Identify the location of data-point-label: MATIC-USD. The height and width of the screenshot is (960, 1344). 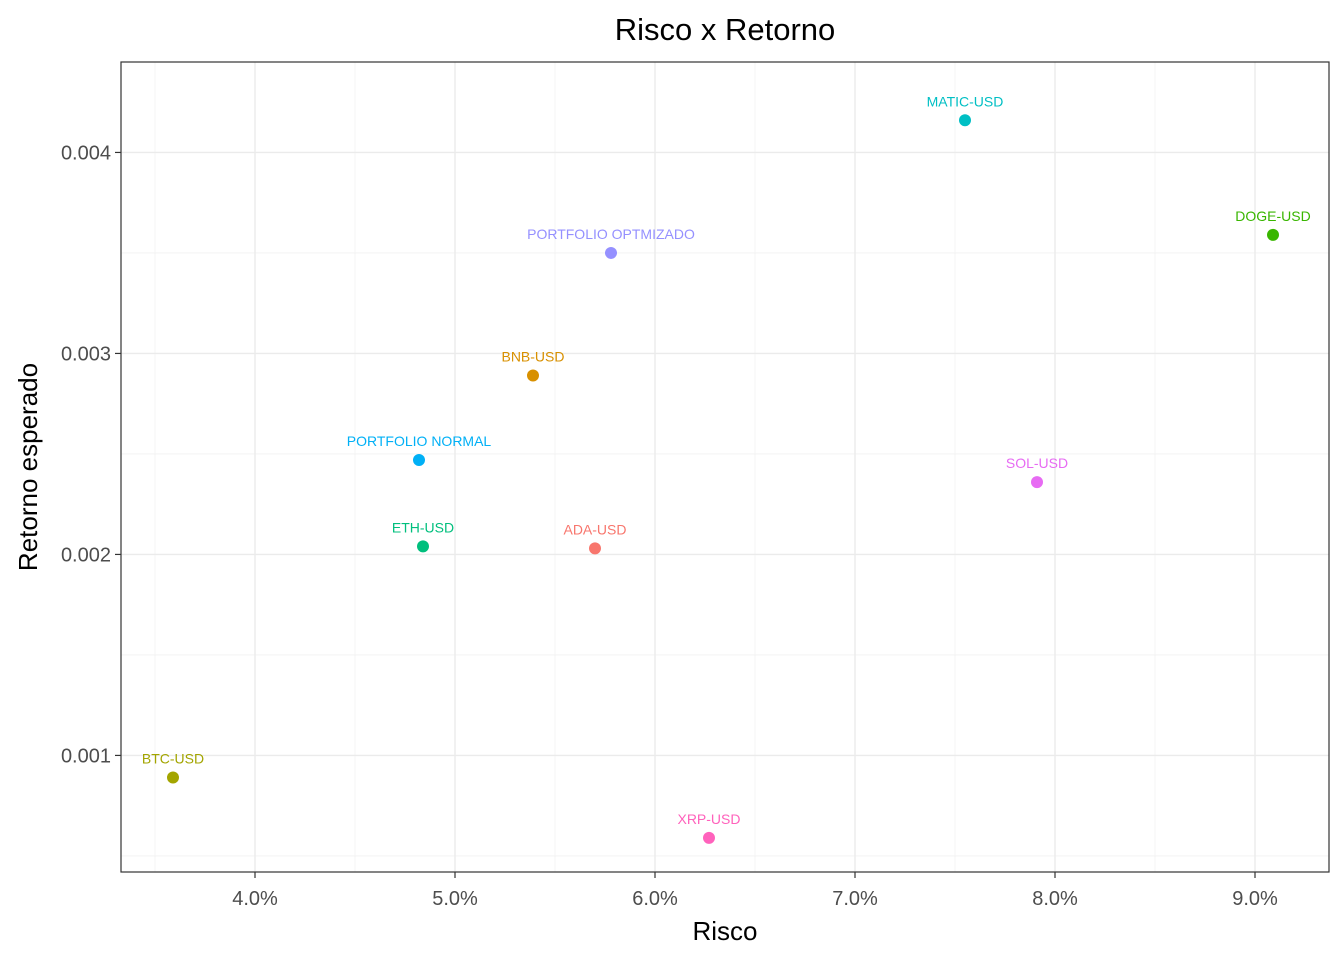
(965, 101).